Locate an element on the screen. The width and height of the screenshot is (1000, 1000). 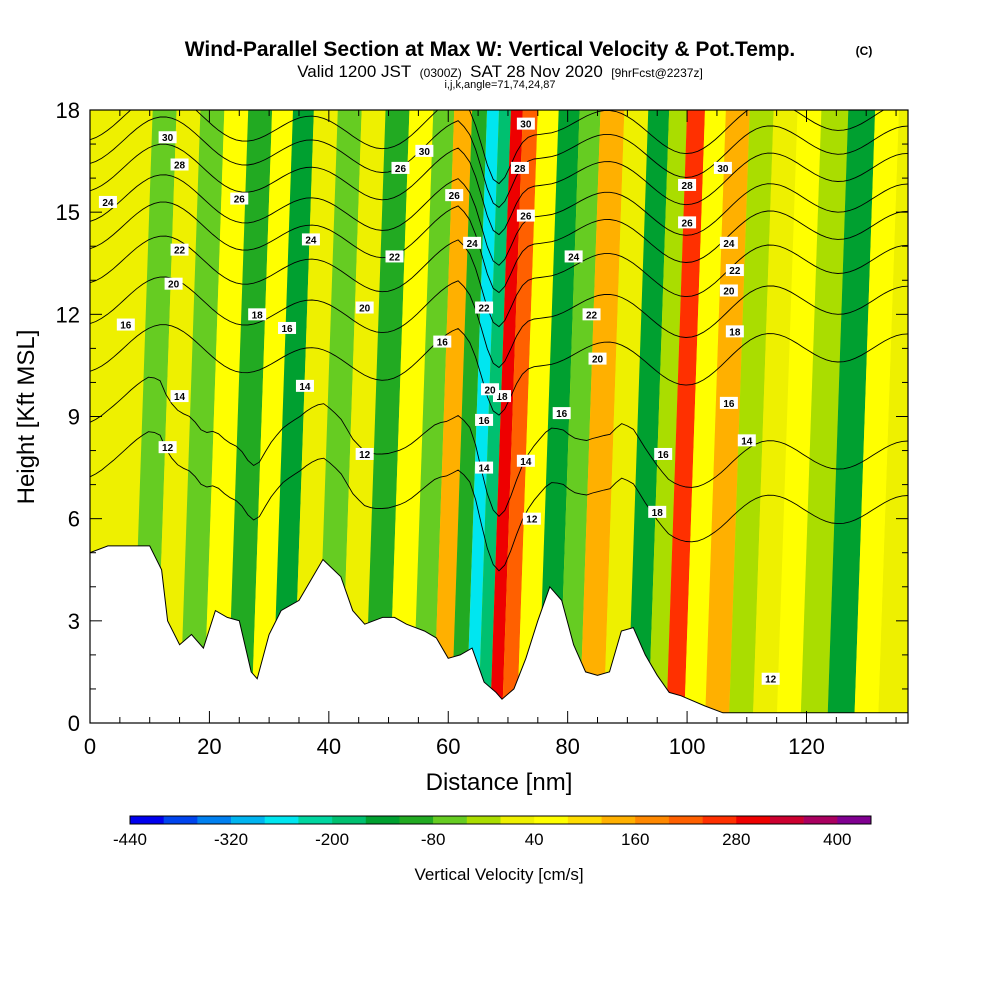
contour-label: 12 is located at coordinates (365, 455).